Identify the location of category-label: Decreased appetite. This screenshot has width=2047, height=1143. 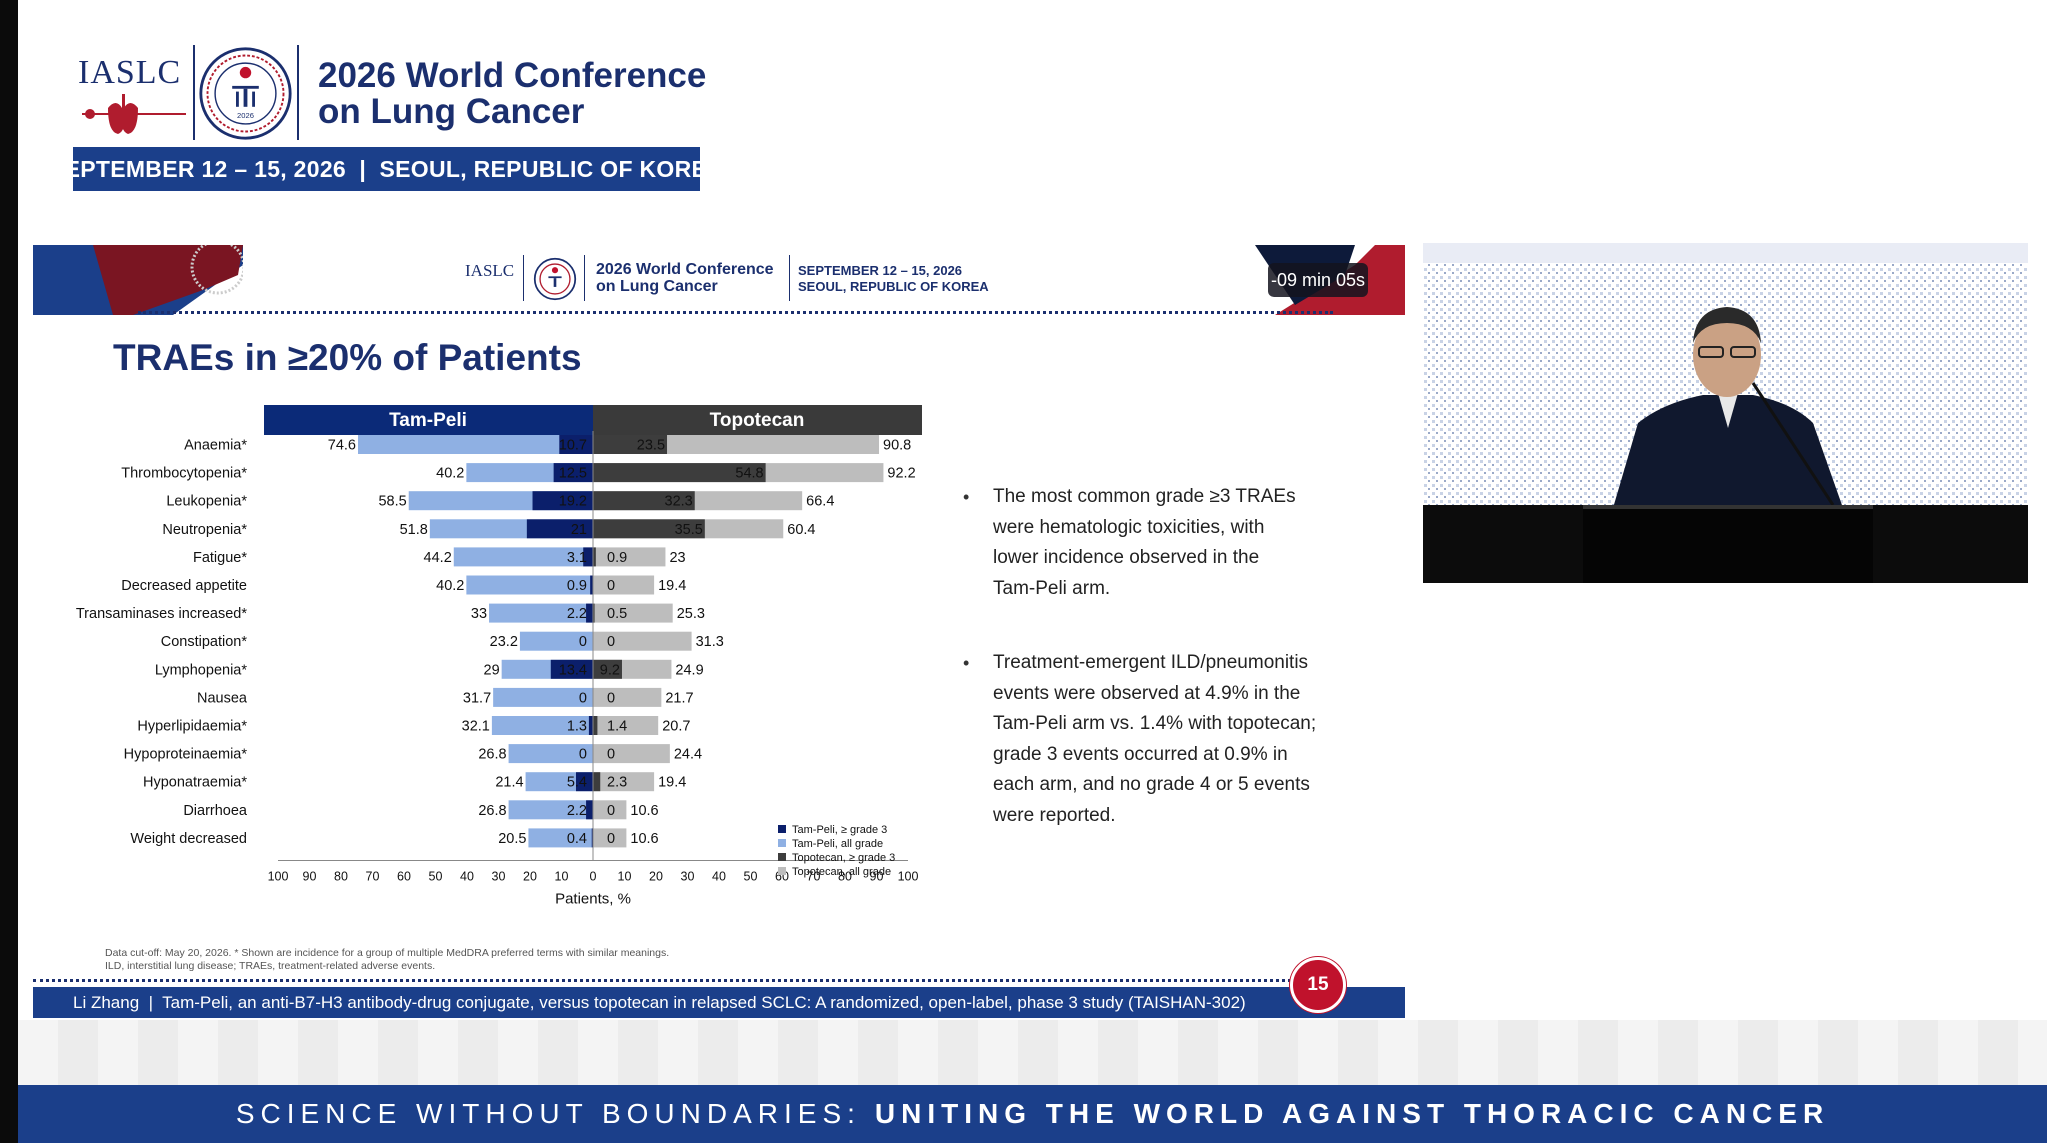
(184, 586).